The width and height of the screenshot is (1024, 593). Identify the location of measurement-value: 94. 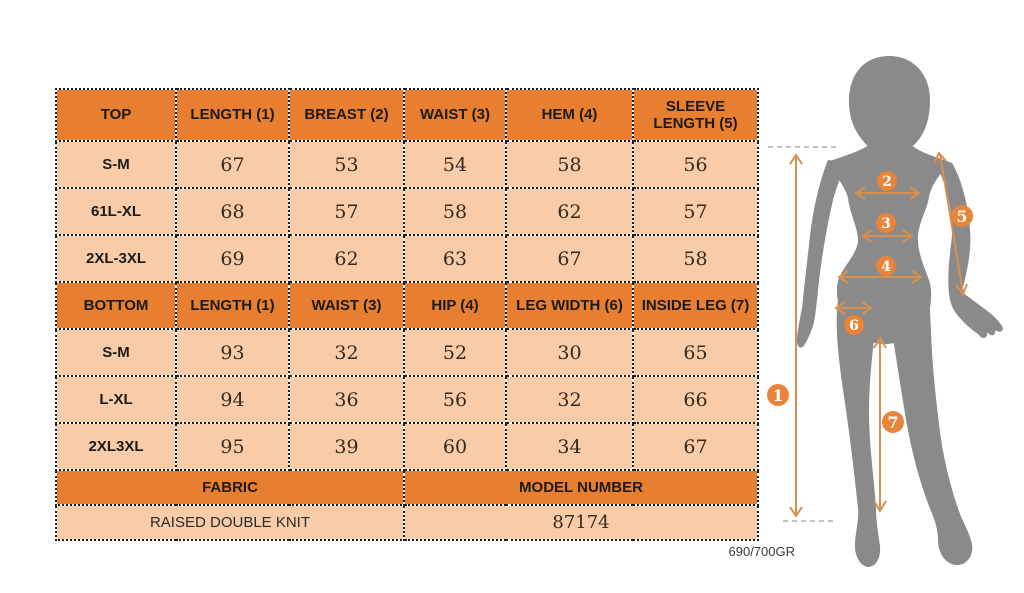
(232, 399).